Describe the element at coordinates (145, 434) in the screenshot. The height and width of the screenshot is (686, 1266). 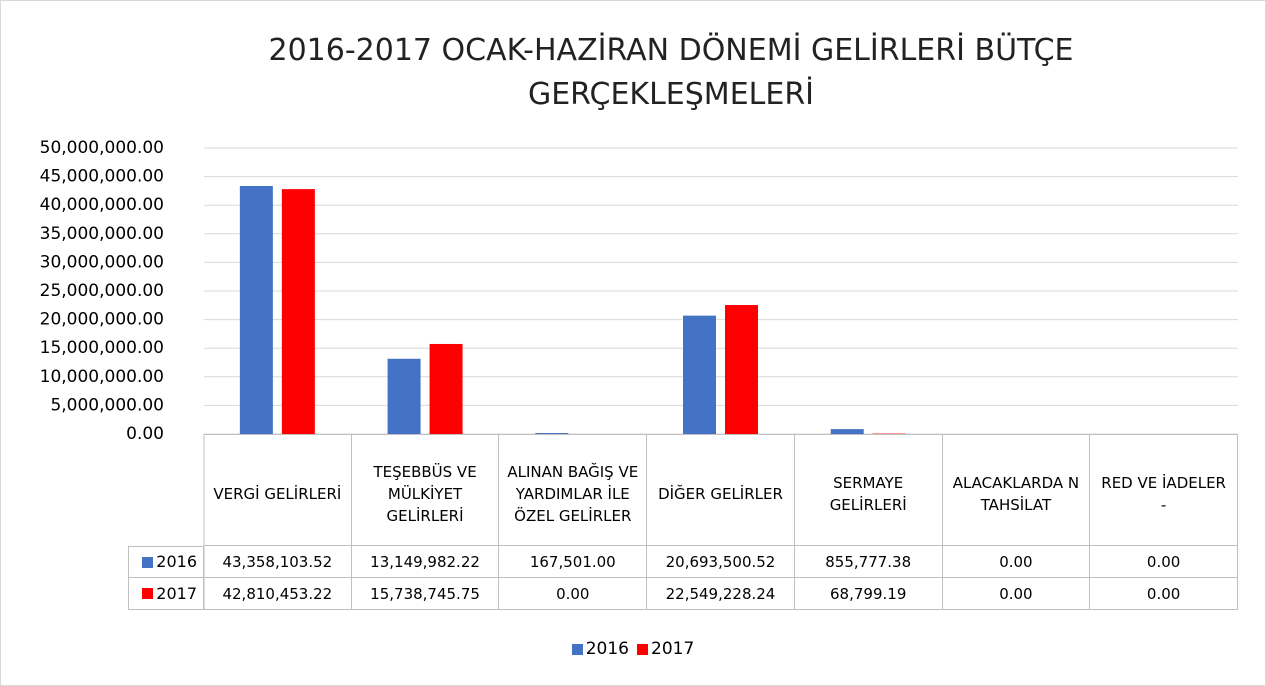
I see `y-tick-label: 0.00` at that location.